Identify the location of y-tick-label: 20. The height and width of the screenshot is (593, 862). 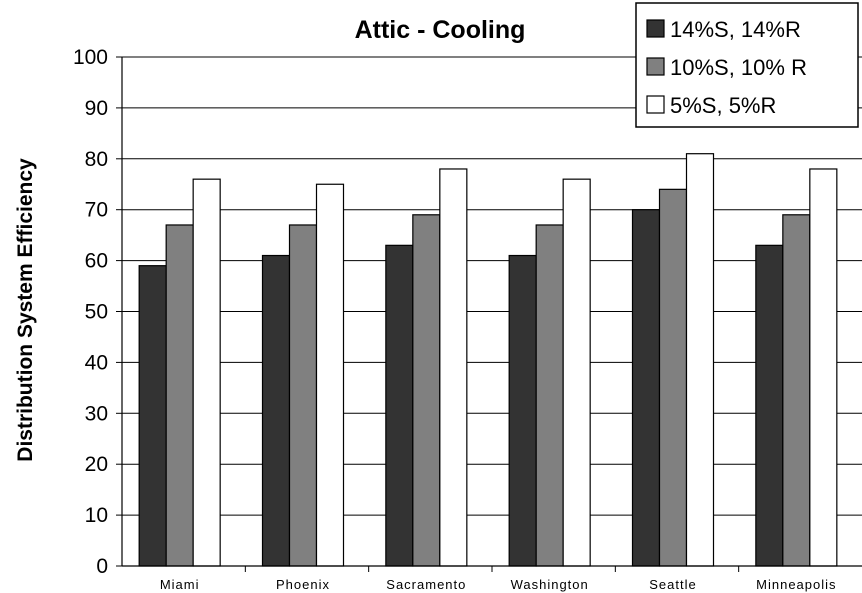
(96, 464).